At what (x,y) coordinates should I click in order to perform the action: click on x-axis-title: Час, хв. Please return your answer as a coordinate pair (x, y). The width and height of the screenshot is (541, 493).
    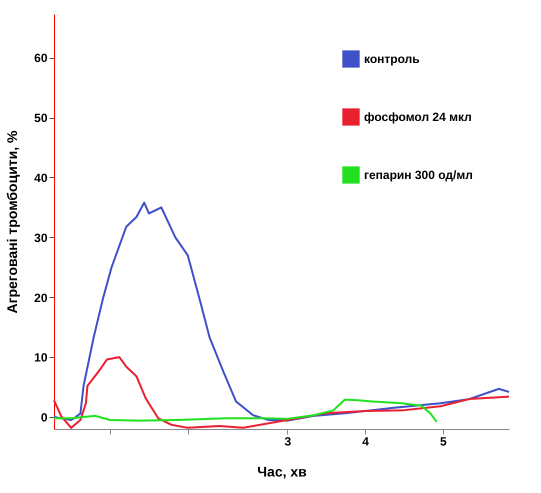
    Looking at the image, I should click on (282, 472).